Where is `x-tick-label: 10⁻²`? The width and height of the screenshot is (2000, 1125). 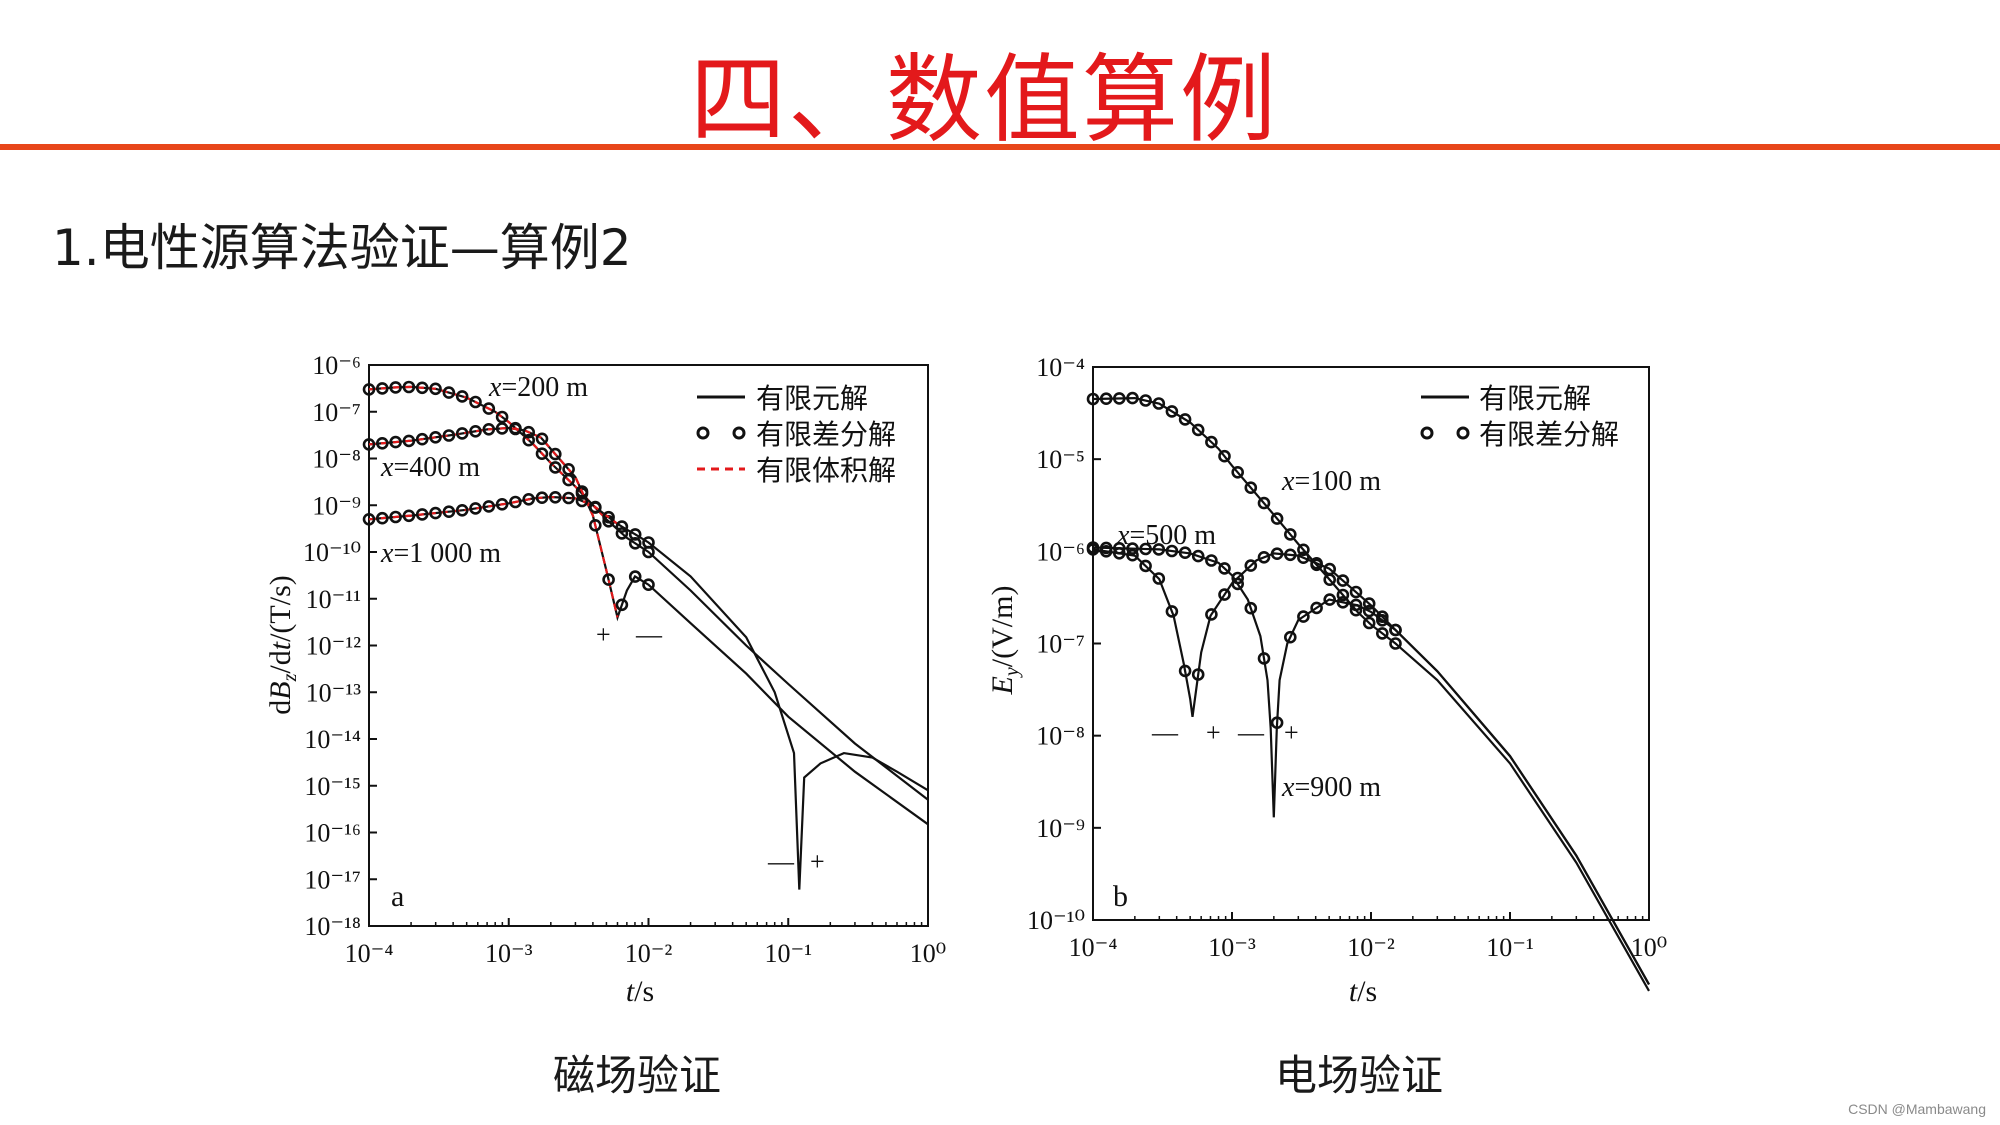
x-tick-label: 10⁻² is located at coordinates (649, 953).